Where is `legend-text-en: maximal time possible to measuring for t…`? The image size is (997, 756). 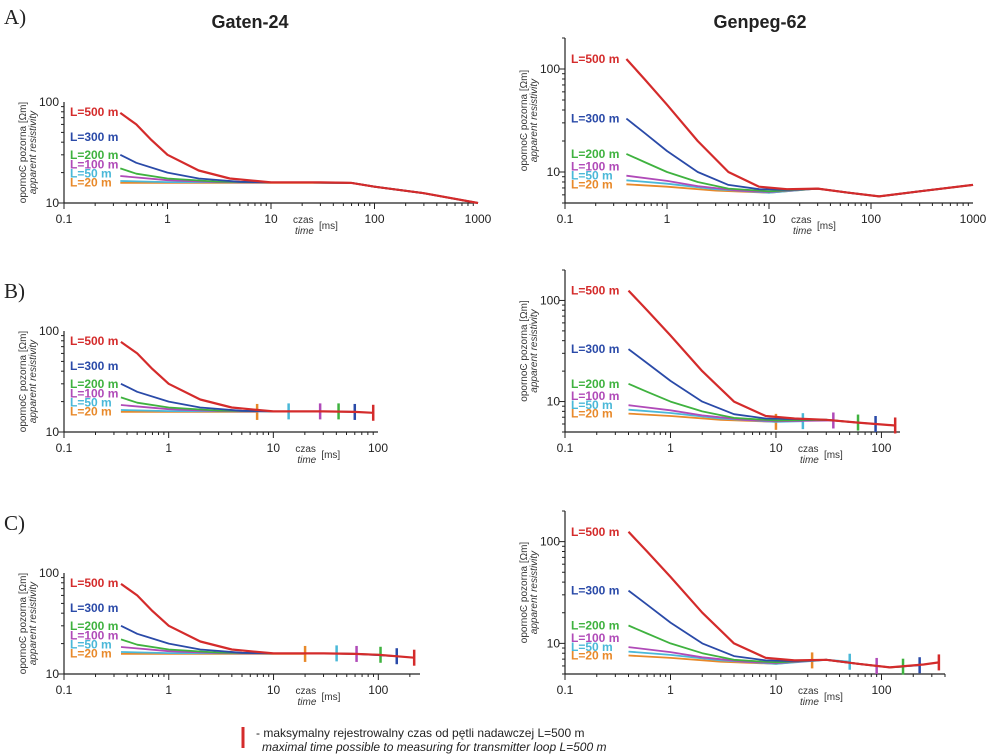
legend-text-en: maximal time possible to measuring for t… is located at coordinates (434, 747).